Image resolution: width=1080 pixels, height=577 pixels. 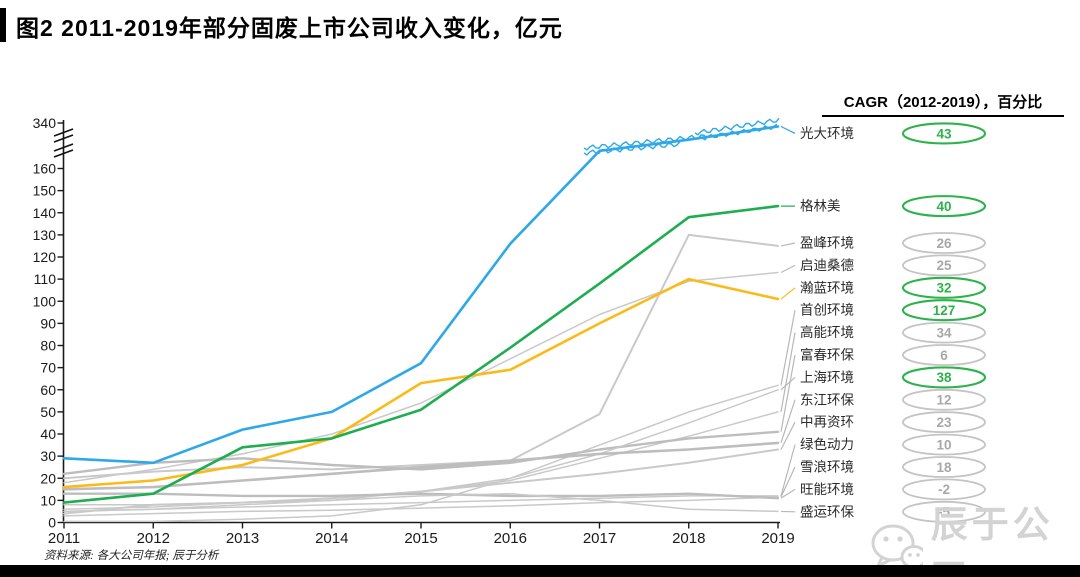 What do you see at coordinates (421, 496) in the screenshot?
I see `series-line-wangneng` at bounding box center [421, 496].